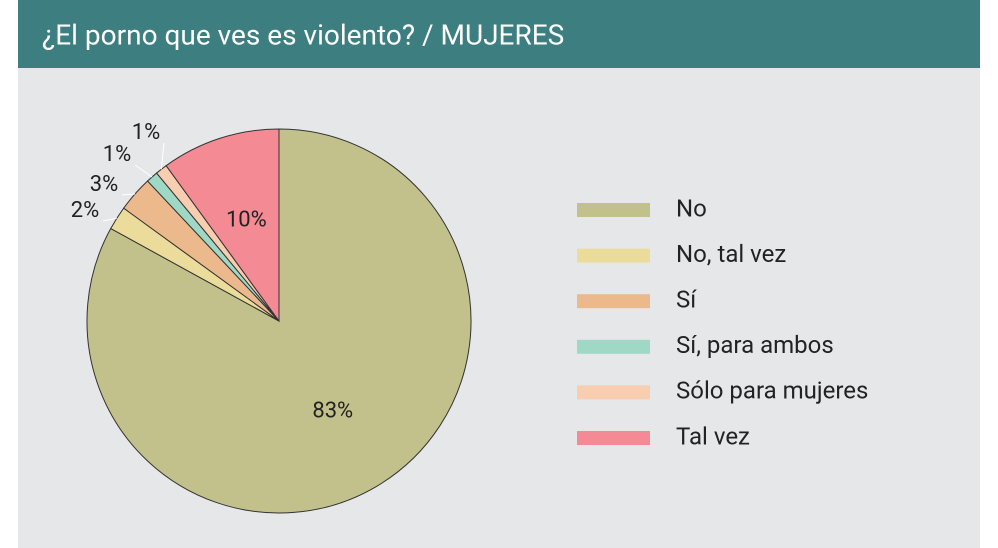  What do you see at coordinates (713, 436) in the screenshot?
I see `legend-label: Tal vez` at bounding box center [713, 436].